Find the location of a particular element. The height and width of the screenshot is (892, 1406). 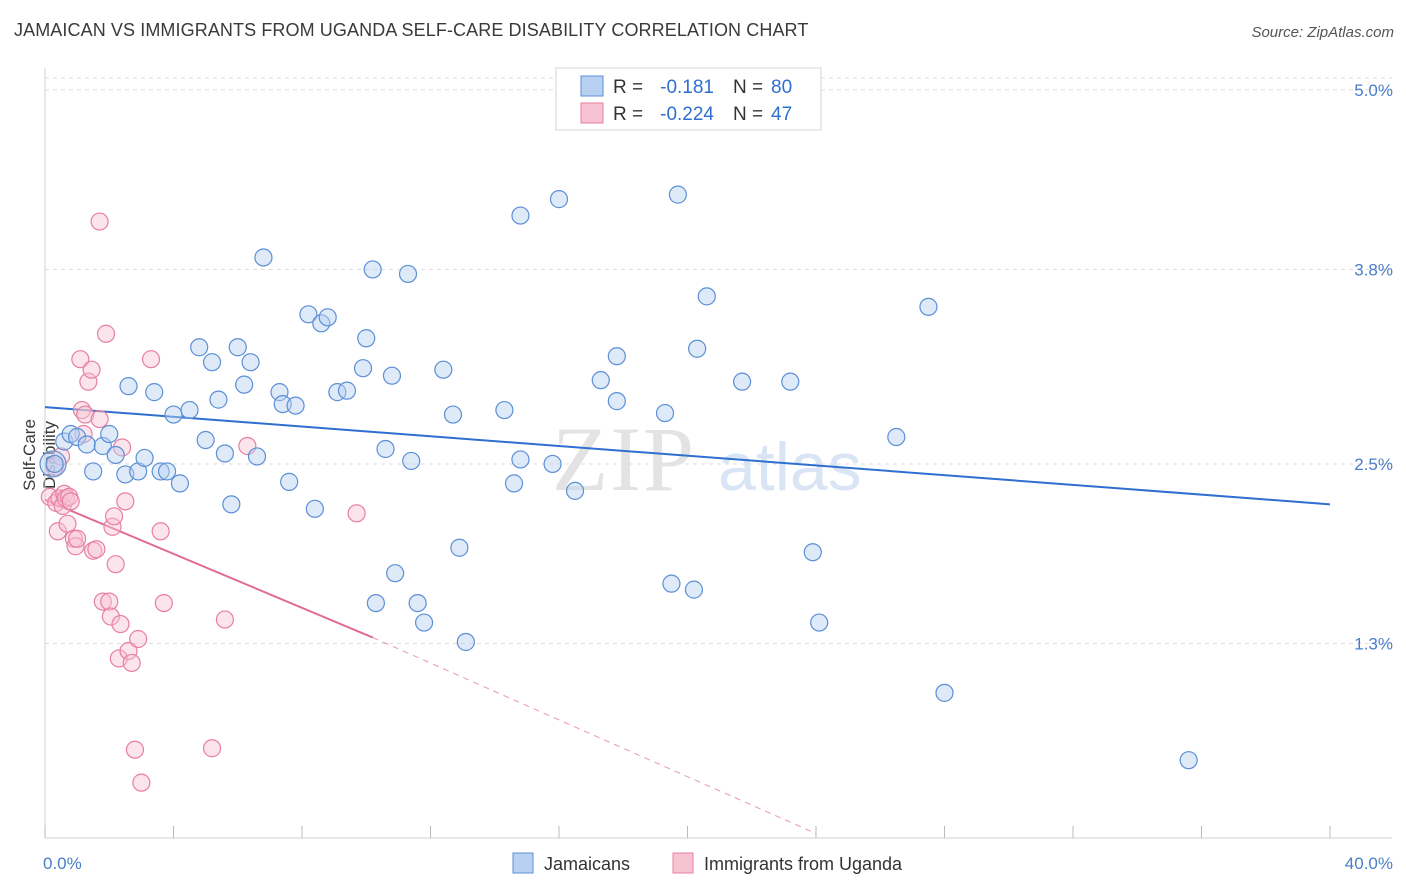

bottom-legend-label: Immigrants from Uganda is located at coordinates (803, 864).